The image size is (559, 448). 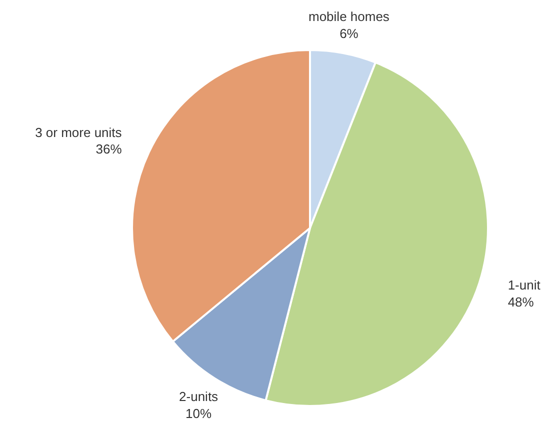 What do you see at coordinates (78, 132) in the screenshot?
I see `slice-label: 3 or more units` at bounding box center [78, 132].